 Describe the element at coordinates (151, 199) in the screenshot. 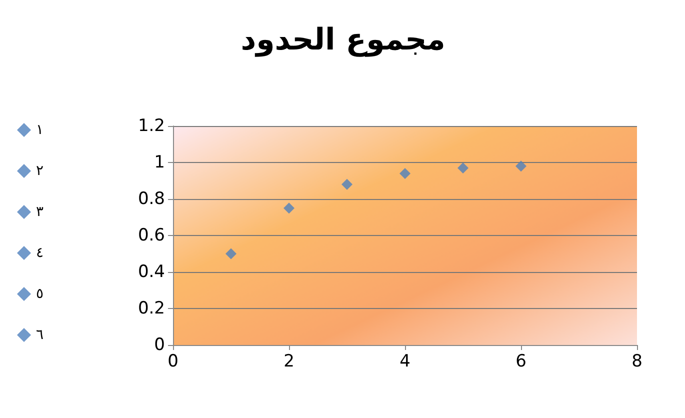

I see `y-tick-label: 0.8` at that location.